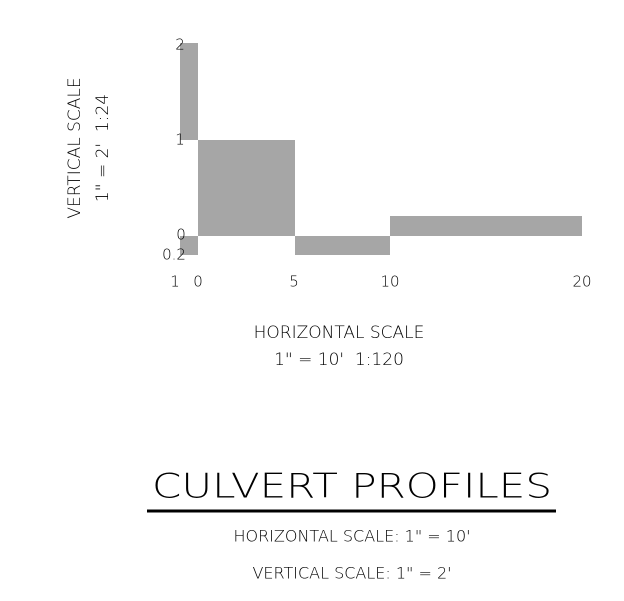  What do you see at coordinates (339, 360) in the screenshot?
I see `horizontal-scale-ratio: 1" = 10' 1:120` at bounding box center [339, 360].